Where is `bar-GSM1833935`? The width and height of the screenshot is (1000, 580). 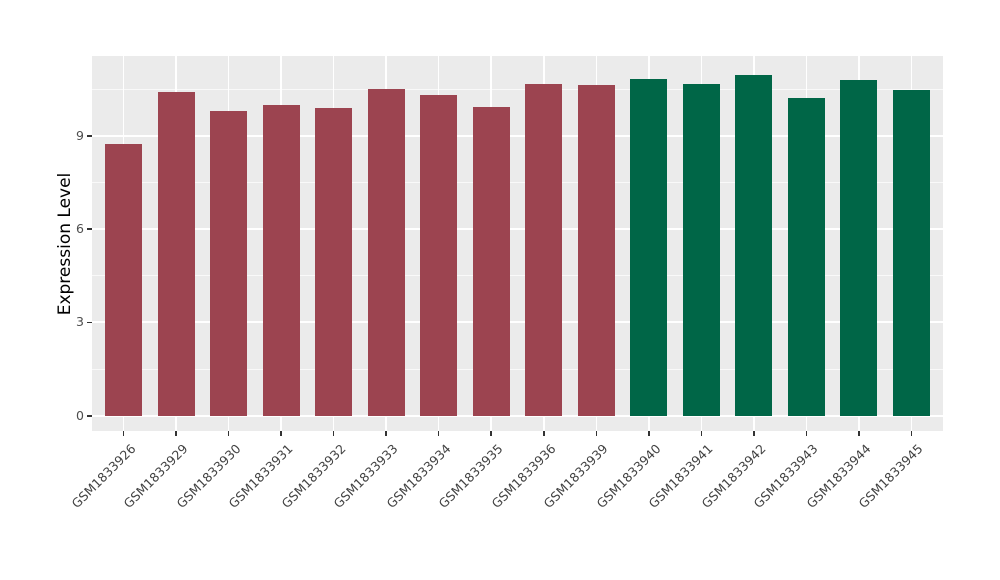 bar-GSM1833935 is located at coordinates (491, 261).